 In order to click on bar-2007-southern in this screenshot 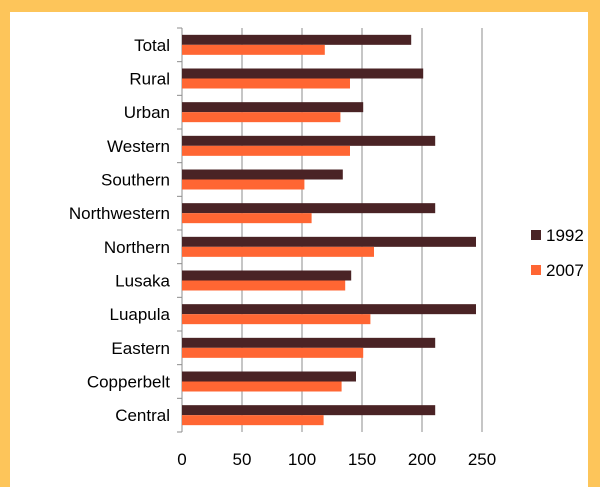, I will do `click(243, 184)`.